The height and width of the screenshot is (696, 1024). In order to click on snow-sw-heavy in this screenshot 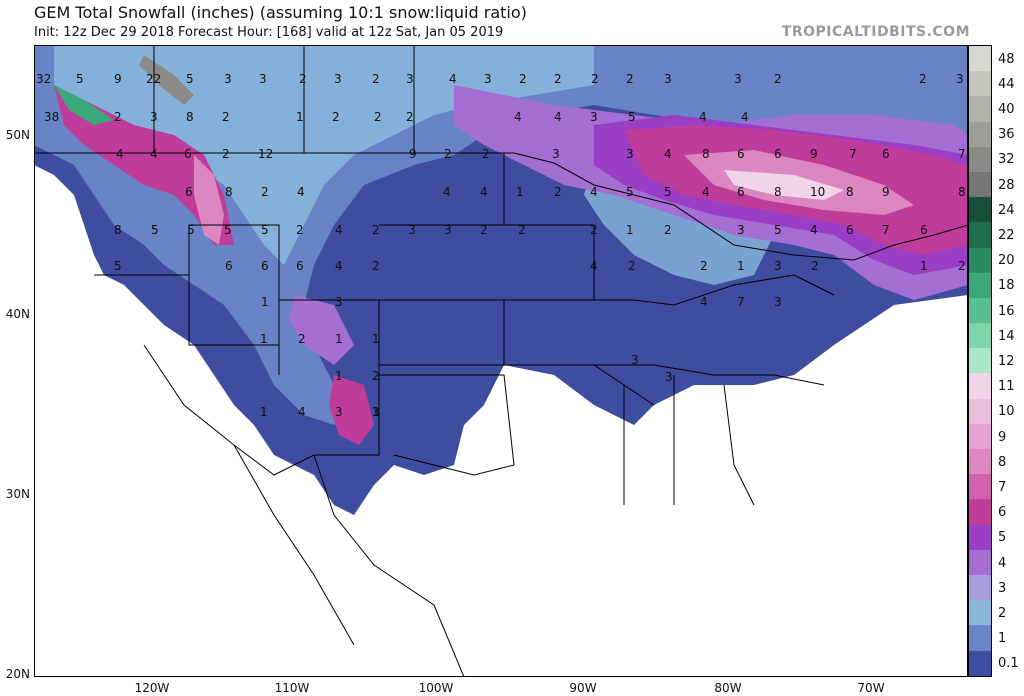, I will do `click(351, 410)`.